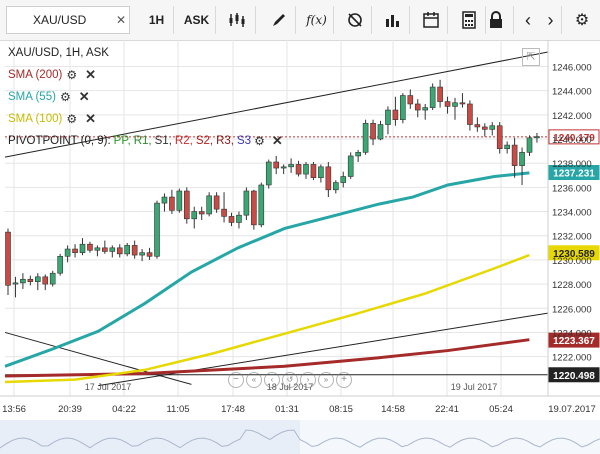 This screenshot has width=600, height=454. I want to click on indicators-button: f(x), so click(317, 20).